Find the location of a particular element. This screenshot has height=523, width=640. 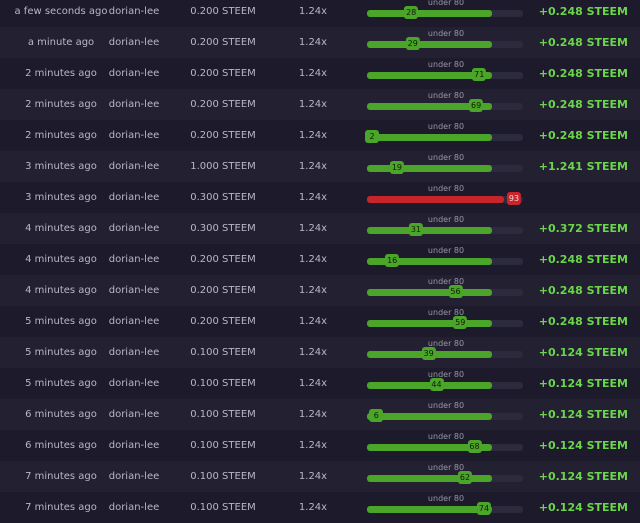

roll-marker: 28 is located at coordinates (411, 12).